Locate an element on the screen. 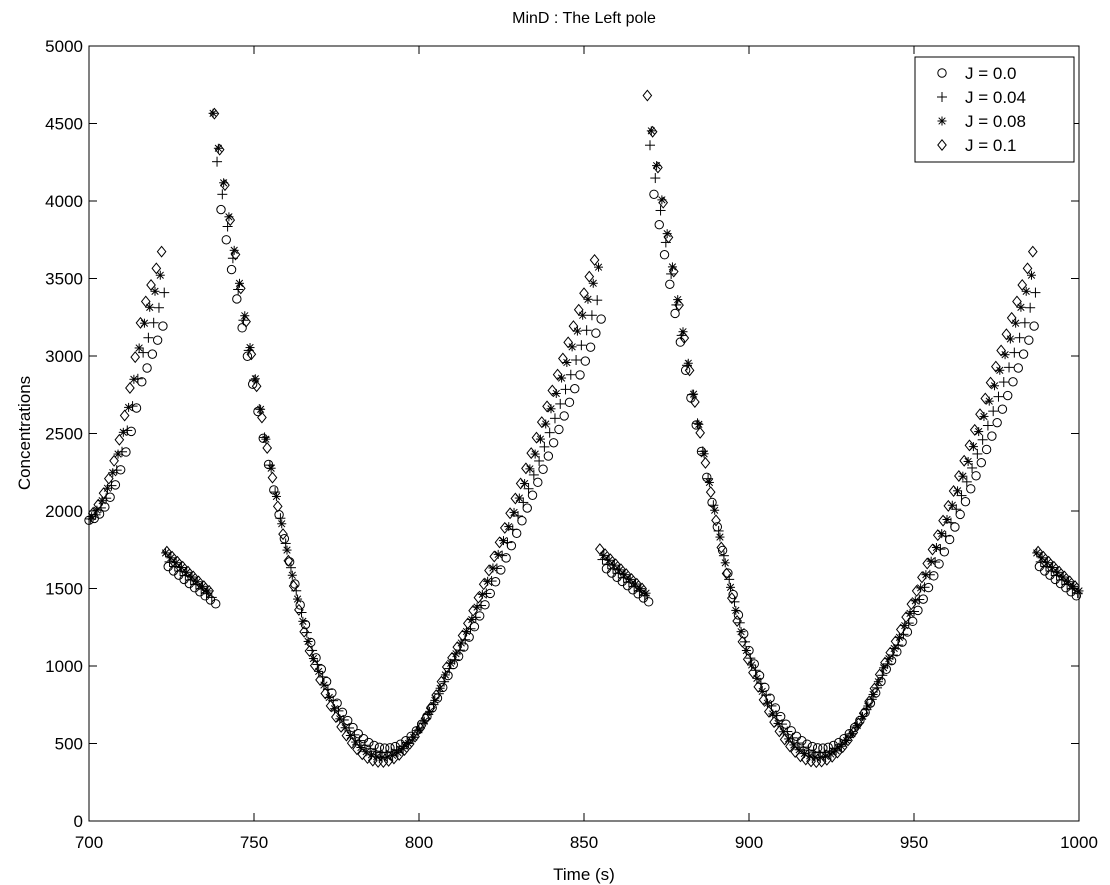  legend-entry: J = 0.1 is located at coordinates (977, 145).